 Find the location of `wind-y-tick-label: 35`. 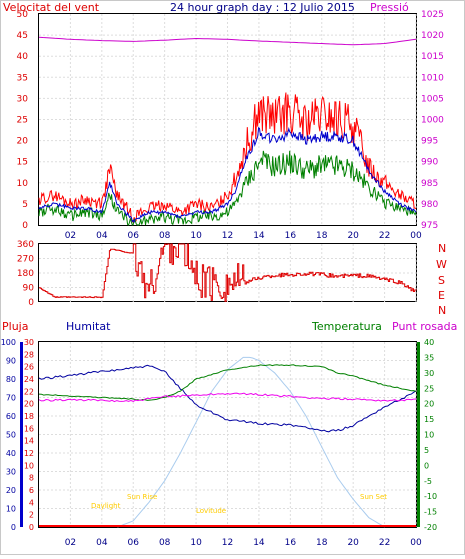

wind-y-tick-label: 35 is located at coordinates (22, 78).